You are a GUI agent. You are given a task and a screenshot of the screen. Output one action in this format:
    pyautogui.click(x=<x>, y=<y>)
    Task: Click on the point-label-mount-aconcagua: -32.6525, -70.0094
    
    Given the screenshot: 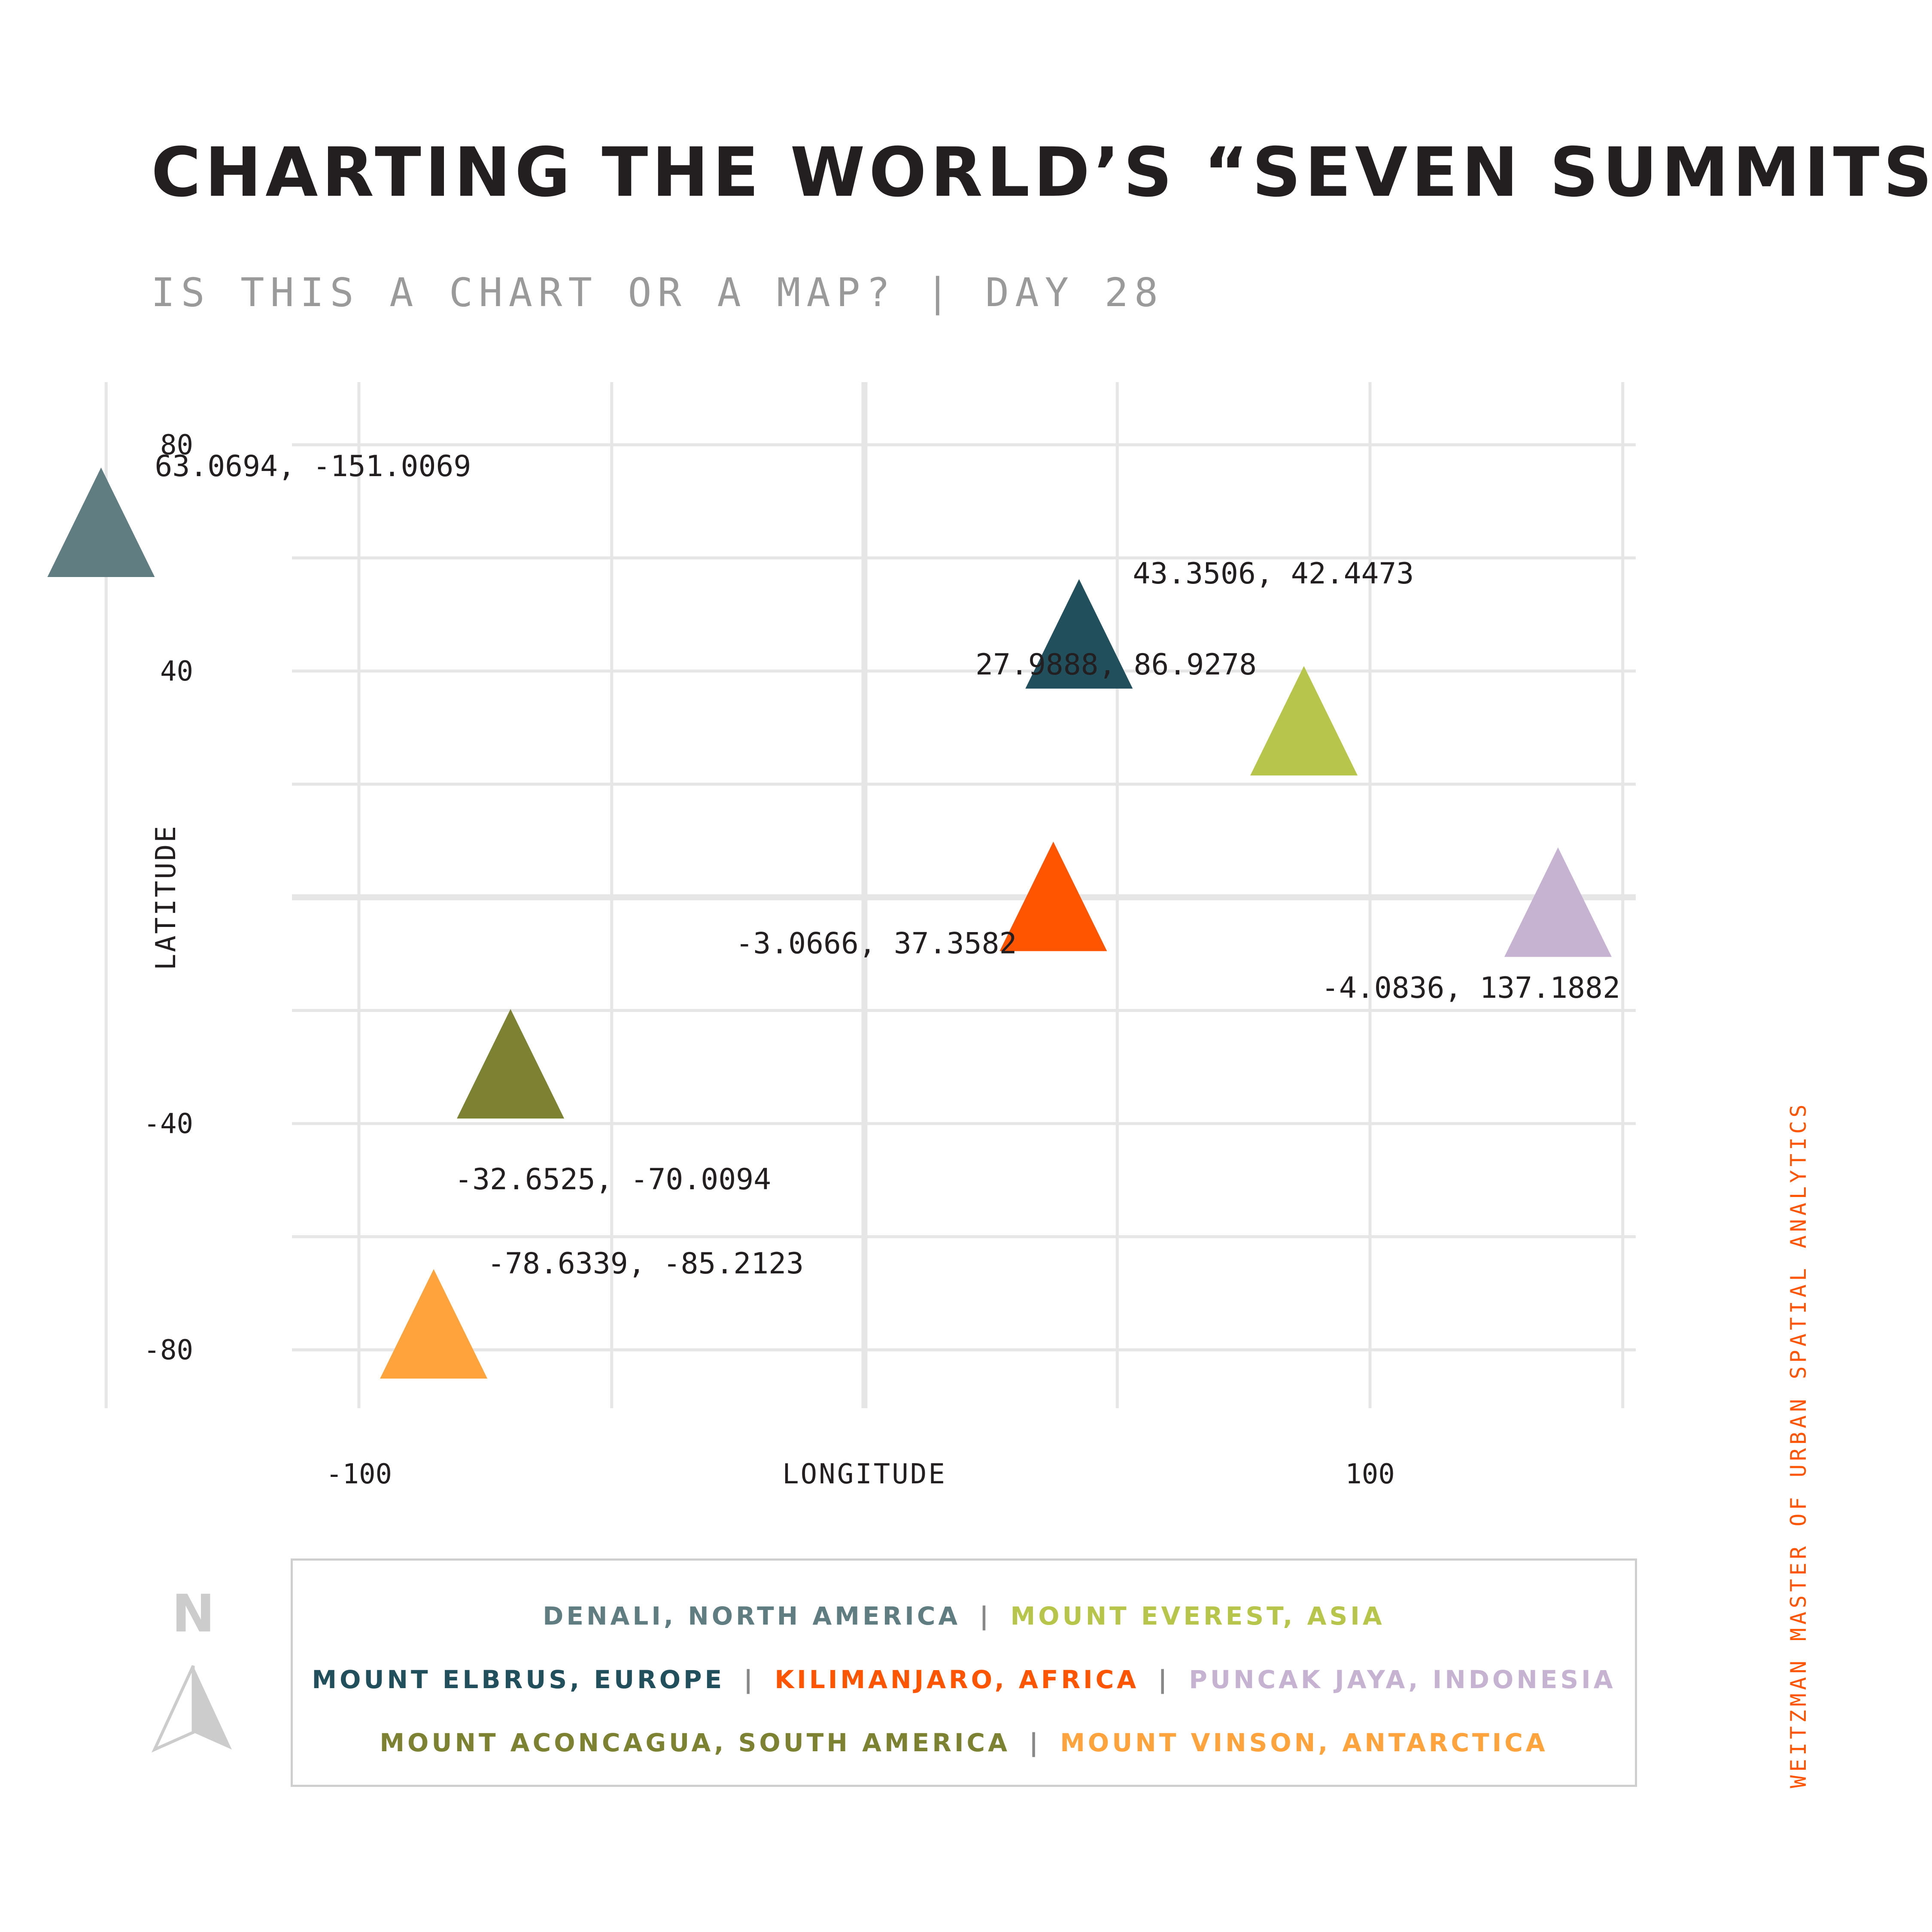 What is the action you would take?
    pyautogui.click(x=613, y=1180)
    